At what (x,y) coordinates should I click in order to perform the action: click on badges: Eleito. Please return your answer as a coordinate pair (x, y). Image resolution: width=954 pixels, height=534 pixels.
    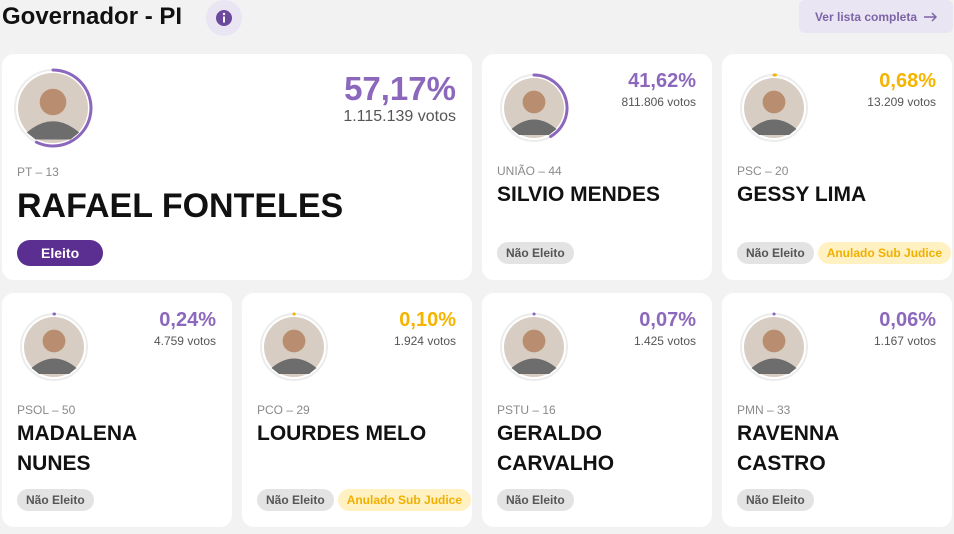
    Looking at the image, I should click on (60, 253).